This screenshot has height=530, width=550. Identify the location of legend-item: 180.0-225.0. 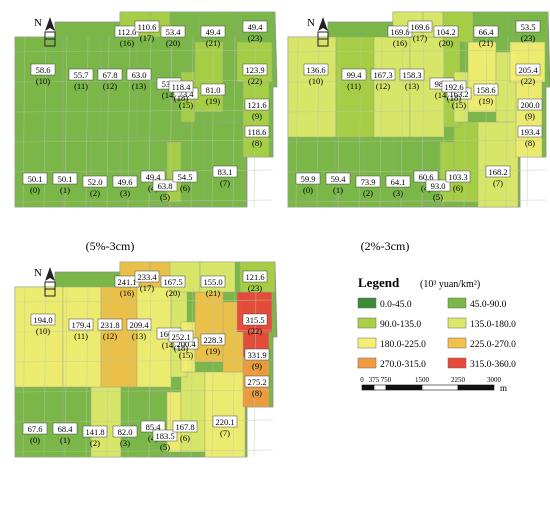
(391, 343).